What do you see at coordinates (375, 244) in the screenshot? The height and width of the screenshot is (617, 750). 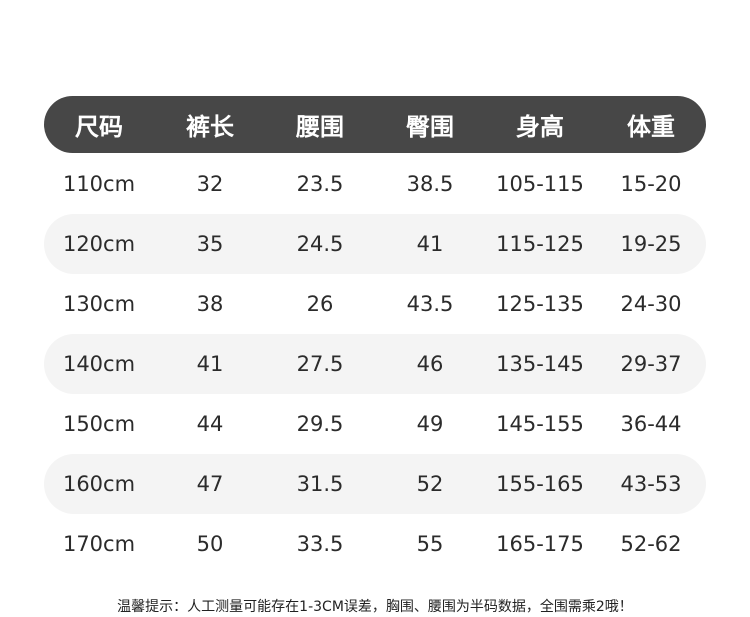 I see `table-row: 120cm 35 24.5 41 115-125 19-25` at bounding box center [375, 244].